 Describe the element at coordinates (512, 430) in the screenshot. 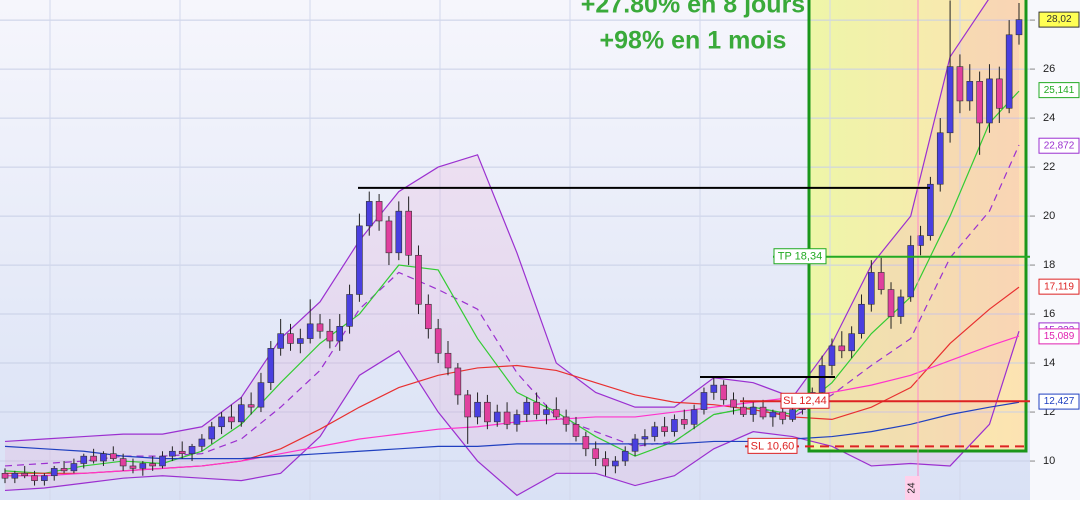

I see `indicator-line` at that location.